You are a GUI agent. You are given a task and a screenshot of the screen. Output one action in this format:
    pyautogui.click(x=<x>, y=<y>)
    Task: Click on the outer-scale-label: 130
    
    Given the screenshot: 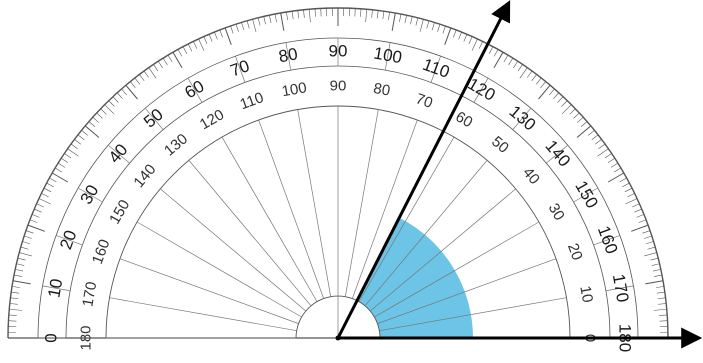 What is the action you would take?
    pyautogui.click(x=523, y=118)
    